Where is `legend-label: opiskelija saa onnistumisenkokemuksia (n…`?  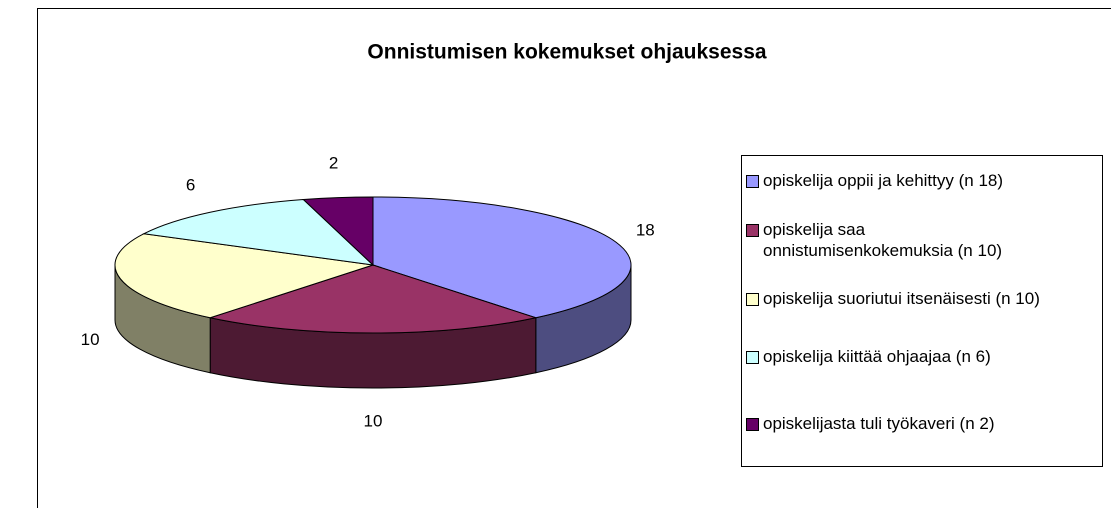
legend-label: opiskelija saa onnistumisenkokemuksia (n… is located at coordinates (883, 240).